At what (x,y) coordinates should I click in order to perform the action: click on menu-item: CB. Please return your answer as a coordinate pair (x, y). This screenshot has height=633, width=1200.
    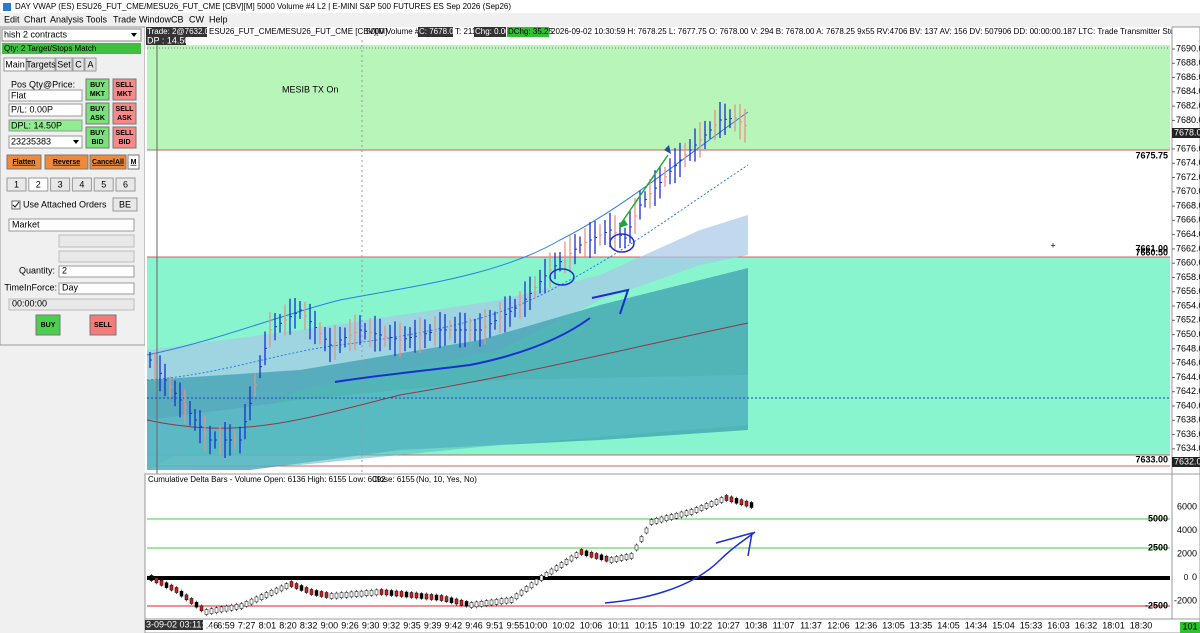
    Looking at the image, I should click on (177, 19).